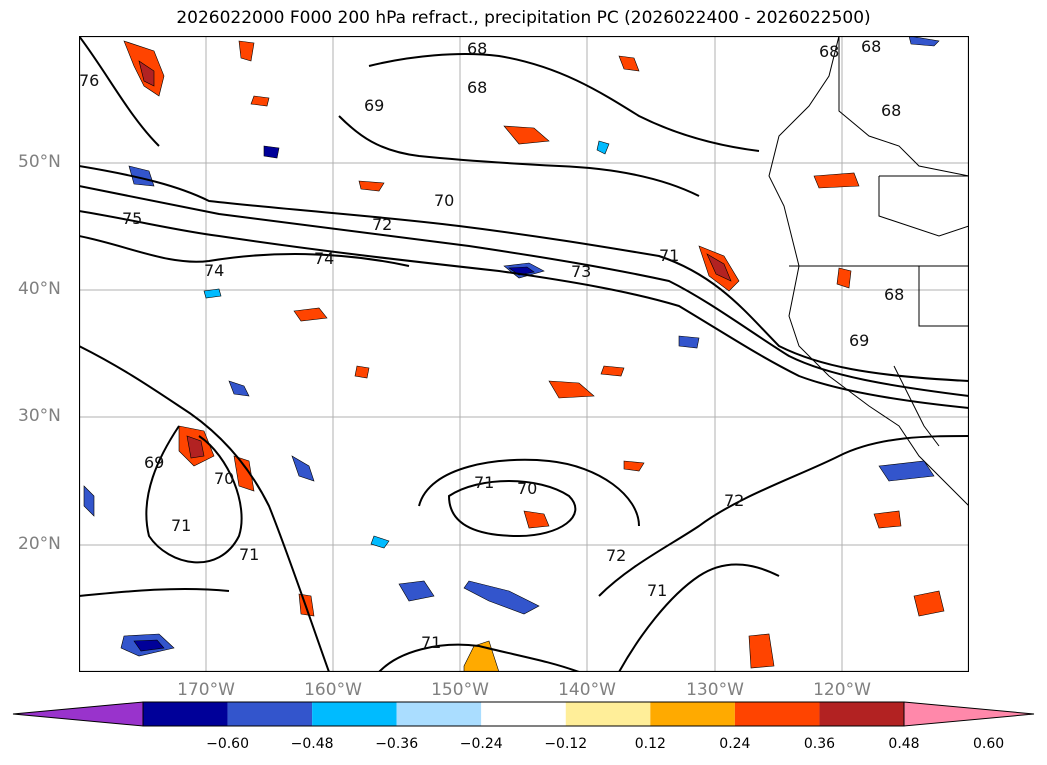 This screenshot has width=1047, height=765. Describe the element at coordinates (333, 690) in the screenshot. I see `lon-label-160w: 160°W` at that location.